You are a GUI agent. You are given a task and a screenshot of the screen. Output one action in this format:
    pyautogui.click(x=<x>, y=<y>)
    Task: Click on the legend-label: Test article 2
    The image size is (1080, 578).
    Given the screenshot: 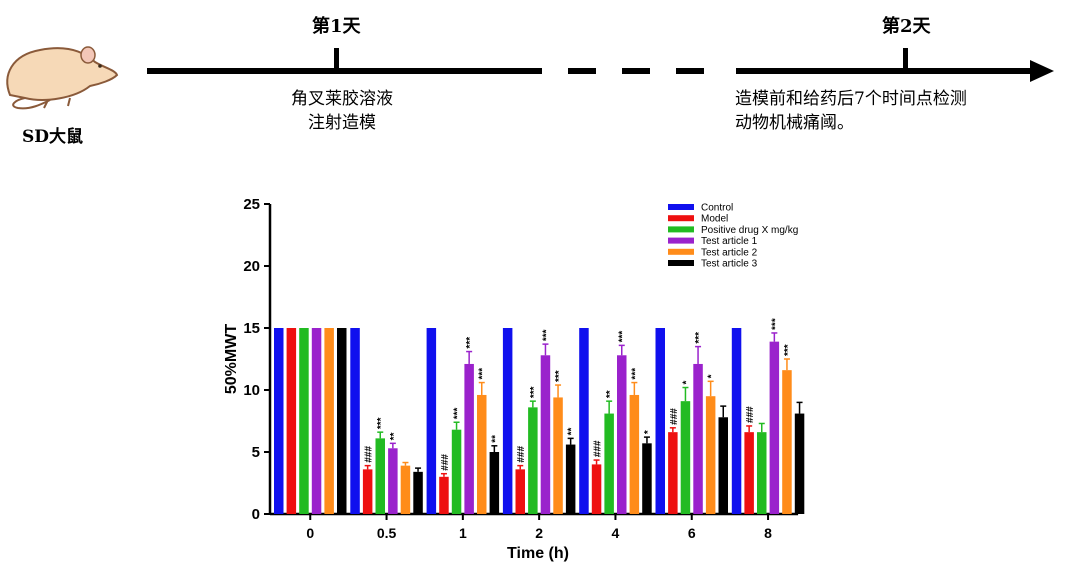 What is the action you would take?
    pyautogui.click(x=729, y=252)
    